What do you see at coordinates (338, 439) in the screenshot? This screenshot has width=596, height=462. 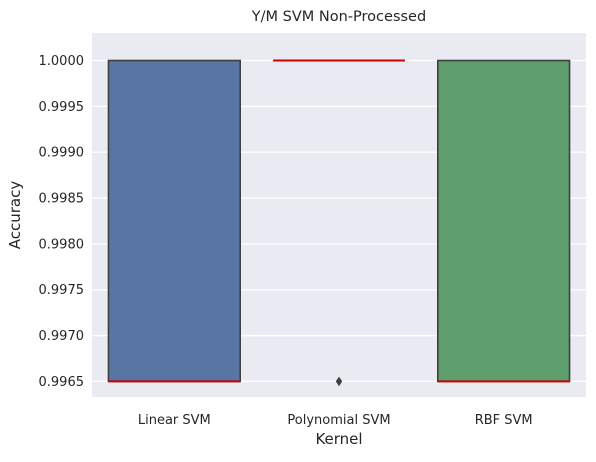 I see `x-axis-title: Kernel` at bounding box center [338, 439].